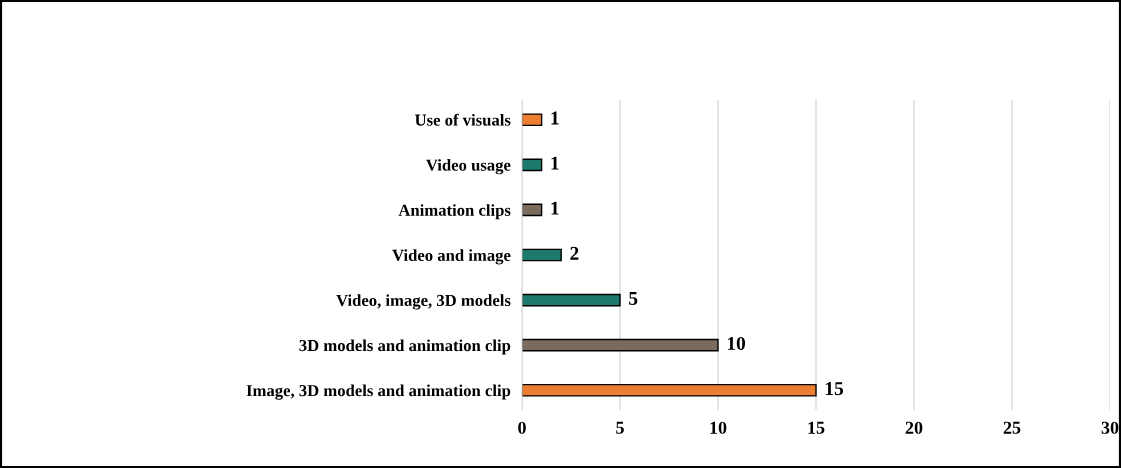  Describe the element at coordinates (574, 253) in the screenshot. I see `data-label: 2` at that location.